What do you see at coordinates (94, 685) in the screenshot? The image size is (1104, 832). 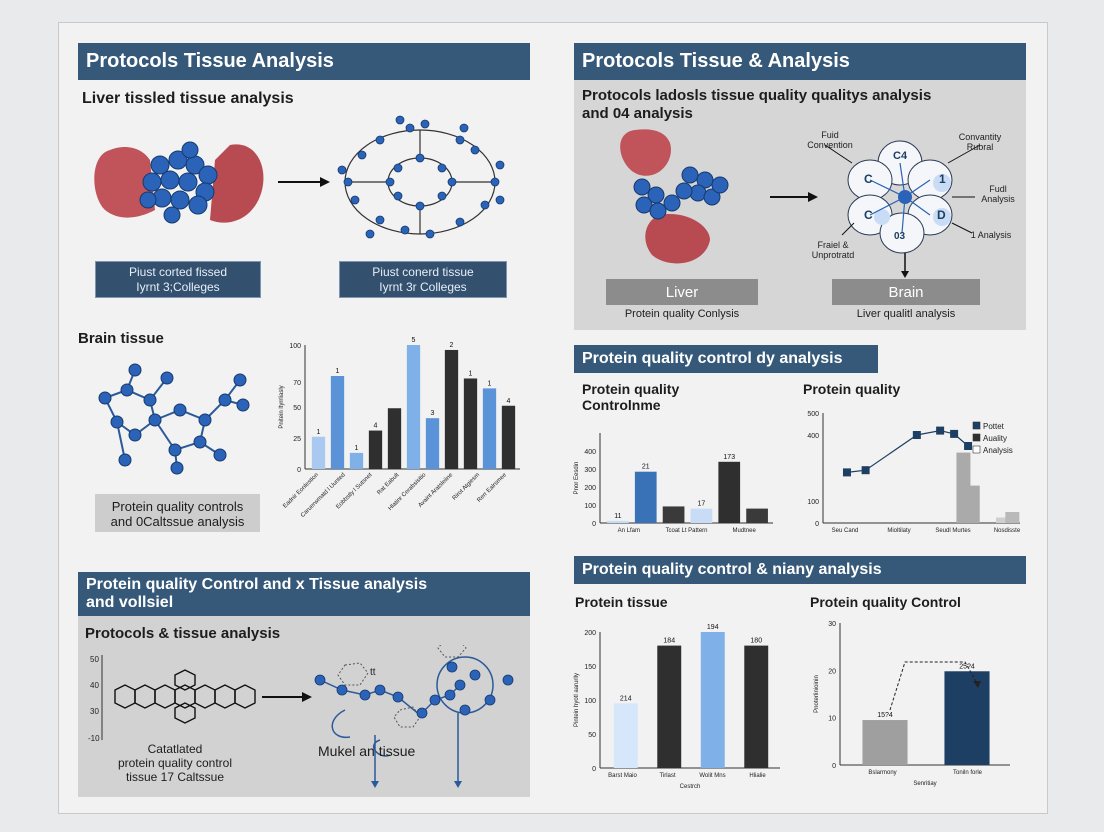 I see `bl-axis-40: 40` at bounding box center [94, 685].